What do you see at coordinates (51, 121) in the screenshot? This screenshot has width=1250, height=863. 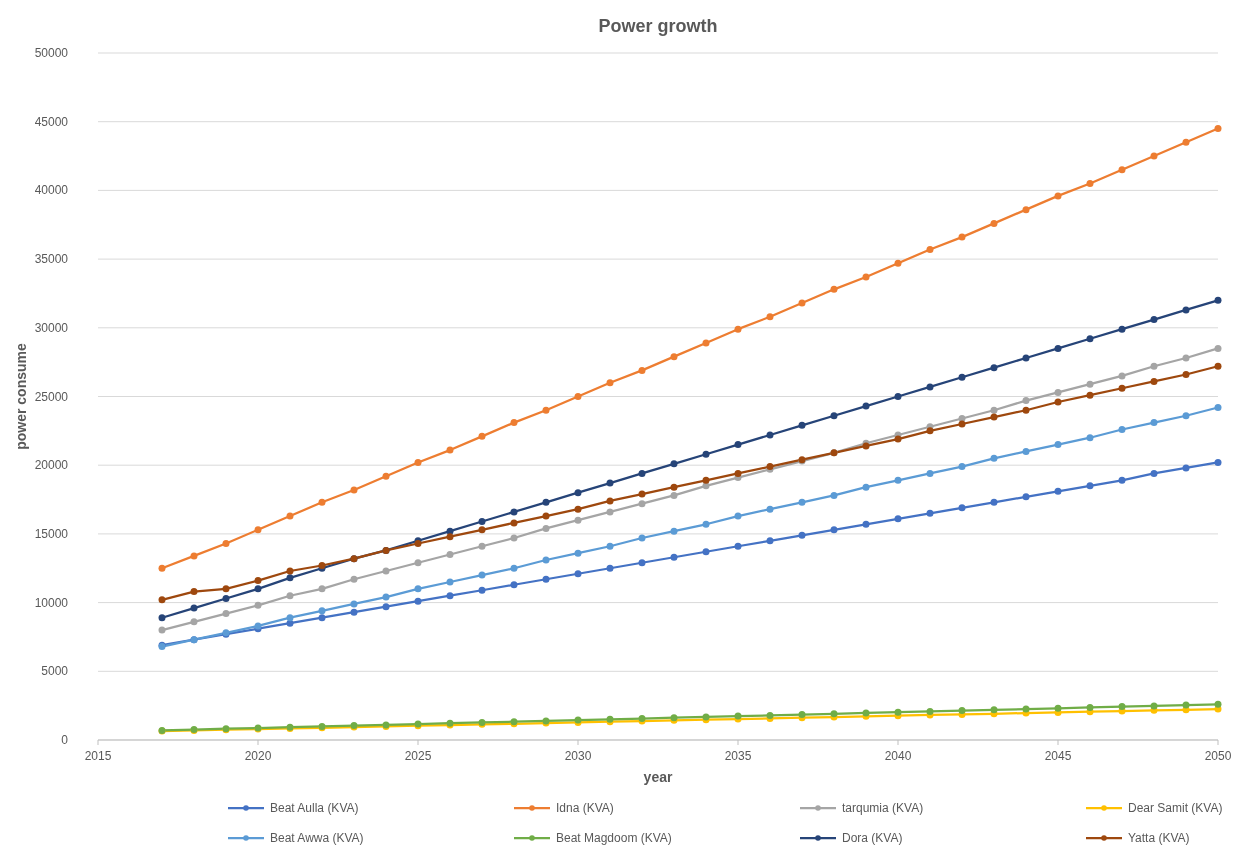 I see `y-tick-label: 45000` at bounding box center [51, 121].